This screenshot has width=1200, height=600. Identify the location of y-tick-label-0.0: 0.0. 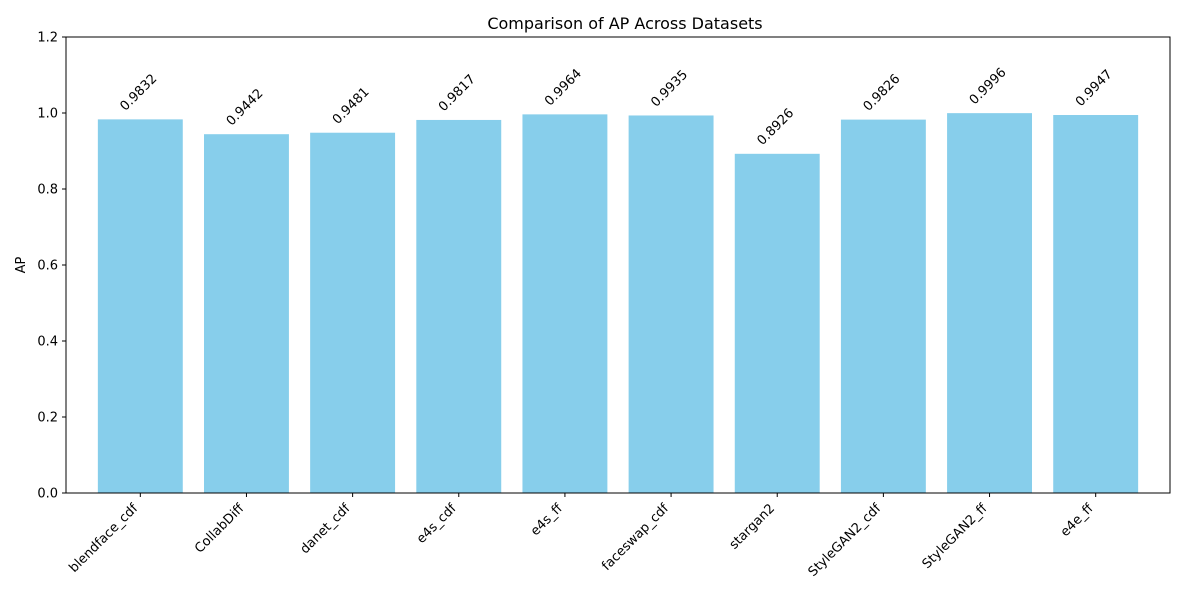
(47, 494).